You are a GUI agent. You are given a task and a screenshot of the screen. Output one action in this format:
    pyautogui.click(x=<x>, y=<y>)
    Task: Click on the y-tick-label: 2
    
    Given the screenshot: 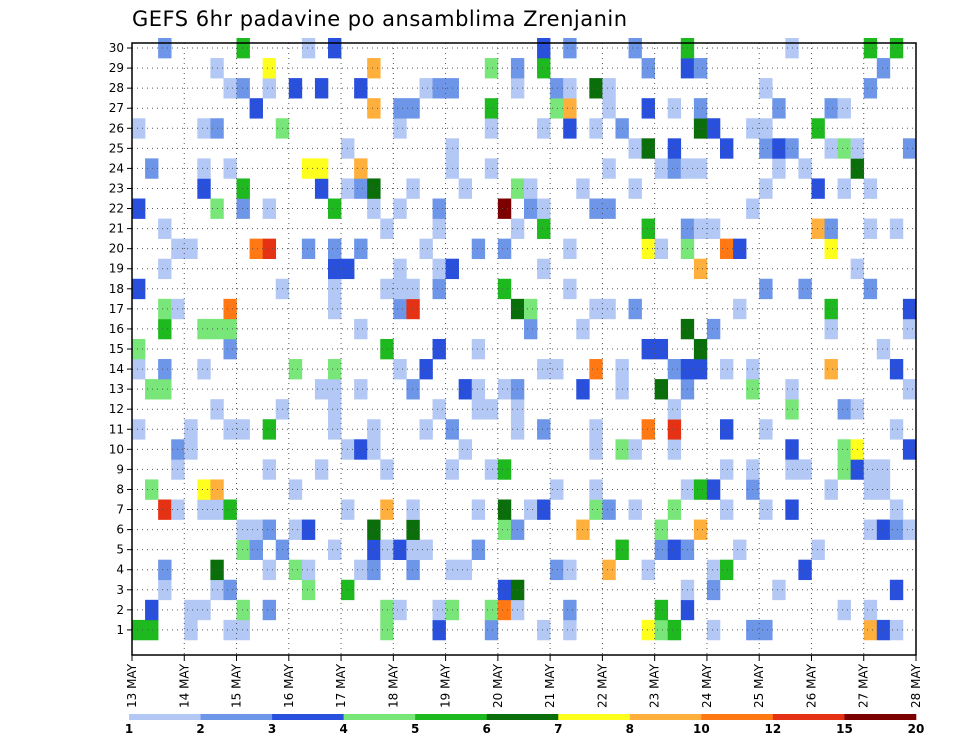 What is the action you would take?
    pyautogui.click(x=120, y=610)
    